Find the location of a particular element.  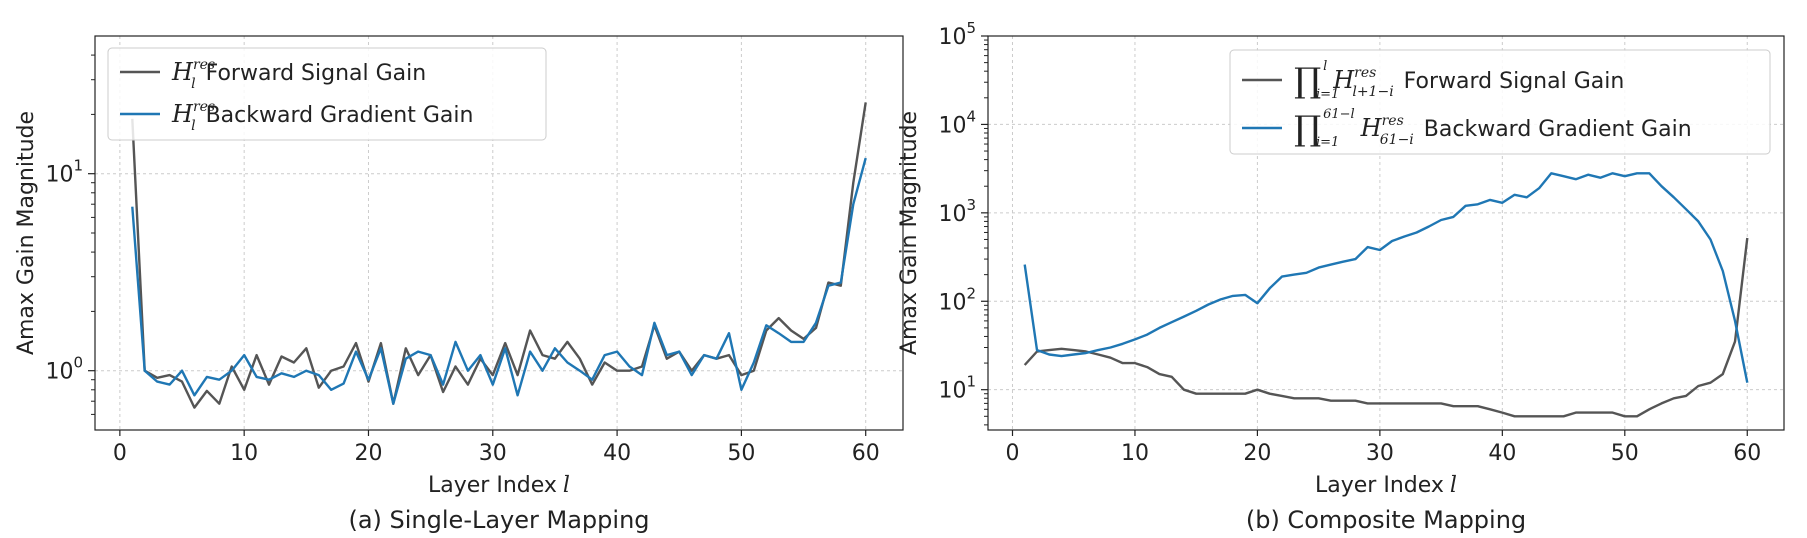

chart-caption: (a) Single-Layer Mapping is located at coordinates (498, 520).